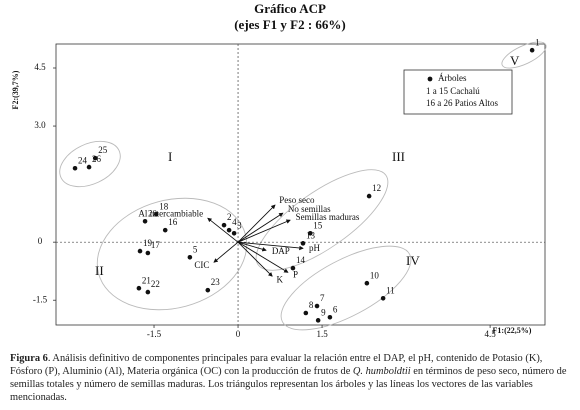  What do you see at coordinates (311, 305) in the screenshot?
I see `point-label: 8` at bounding box center [311, 305].